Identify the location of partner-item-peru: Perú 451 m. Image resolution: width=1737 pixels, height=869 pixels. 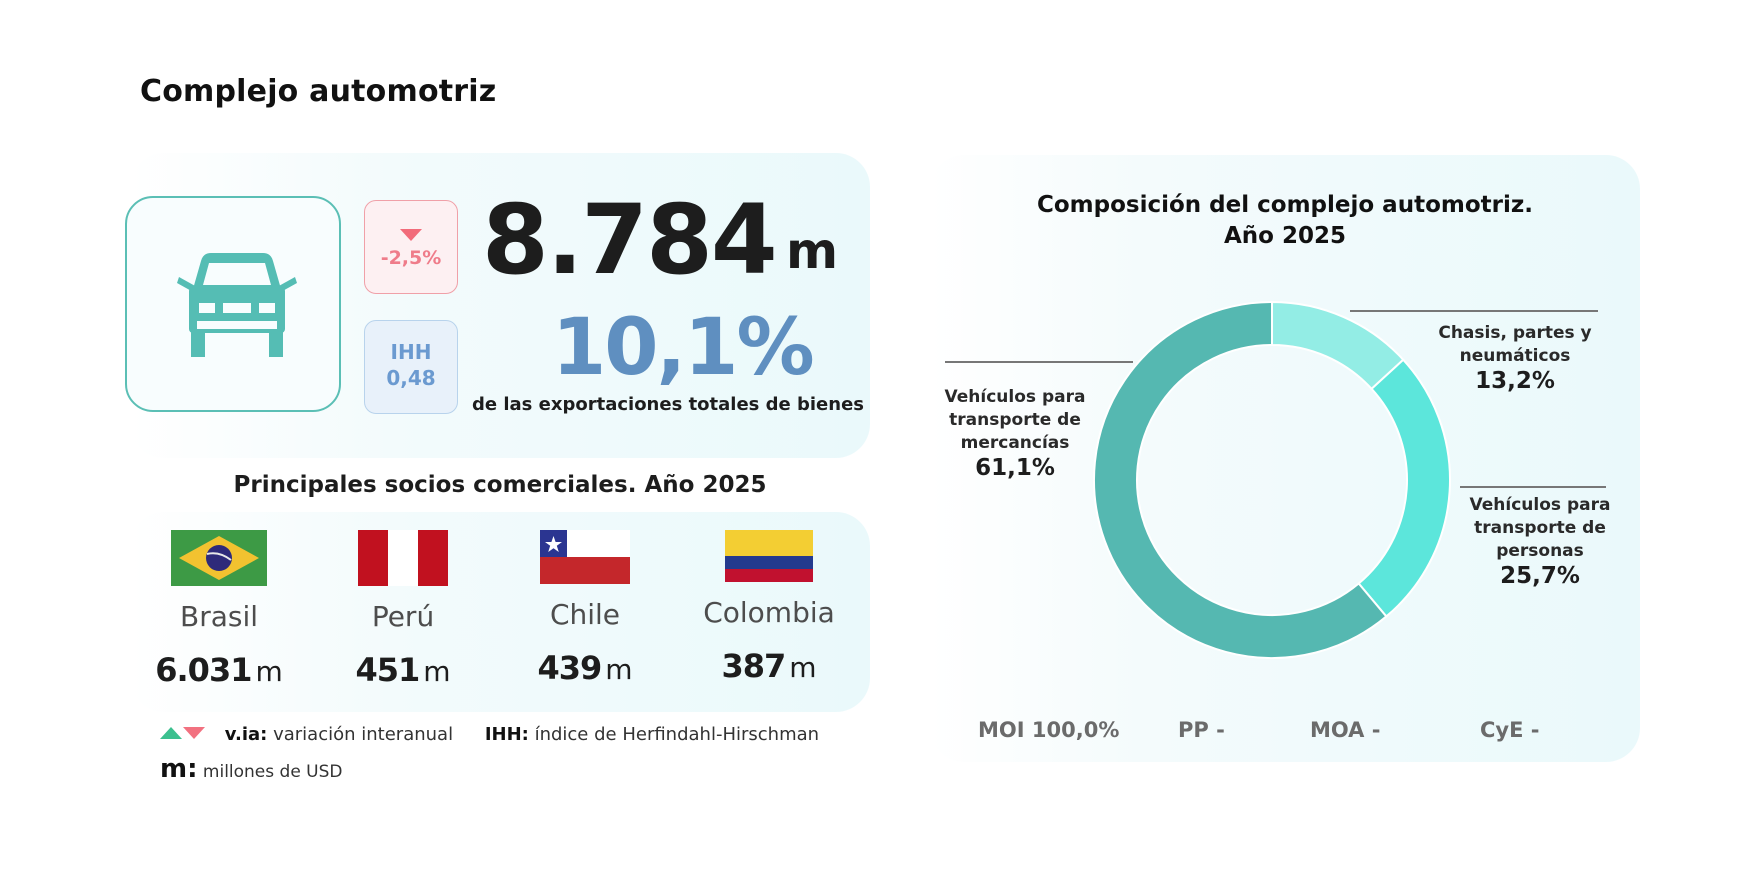
(403, 609).